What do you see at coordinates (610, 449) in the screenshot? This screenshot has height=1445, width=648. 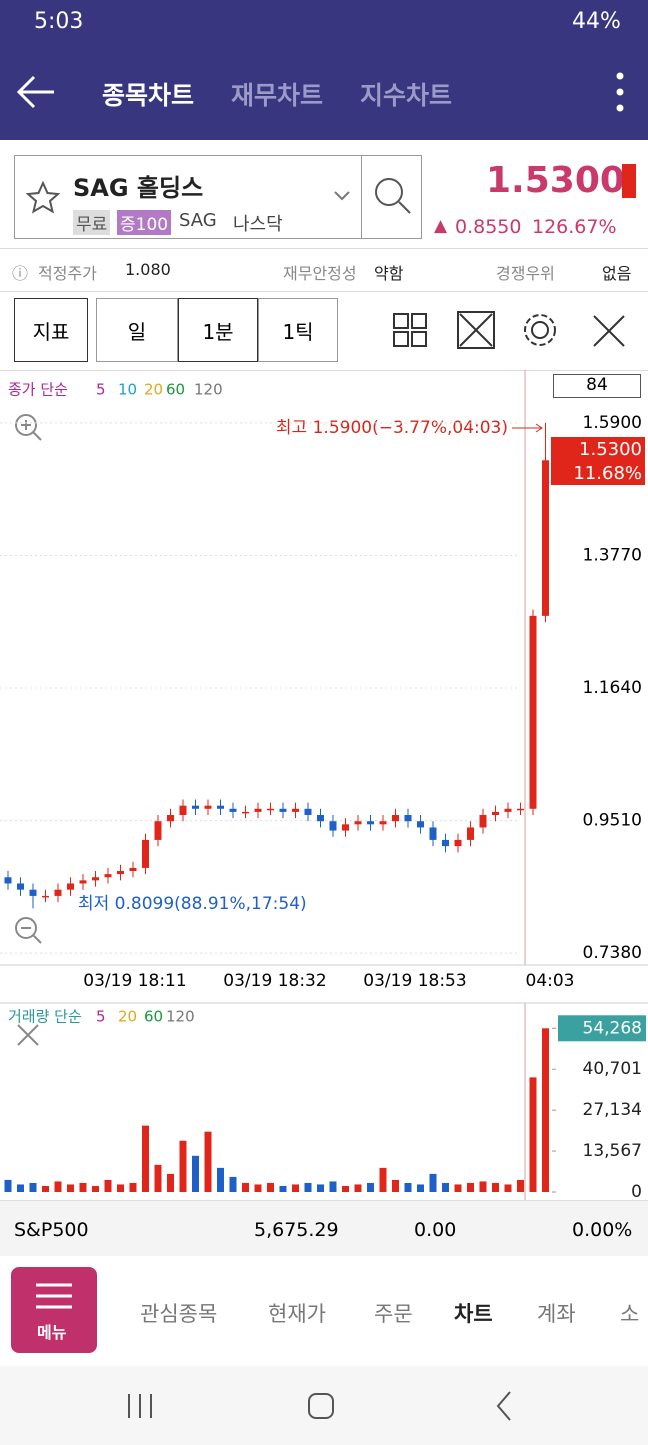 I see `last-price: 1.5300` at bounding box center [610, 449].